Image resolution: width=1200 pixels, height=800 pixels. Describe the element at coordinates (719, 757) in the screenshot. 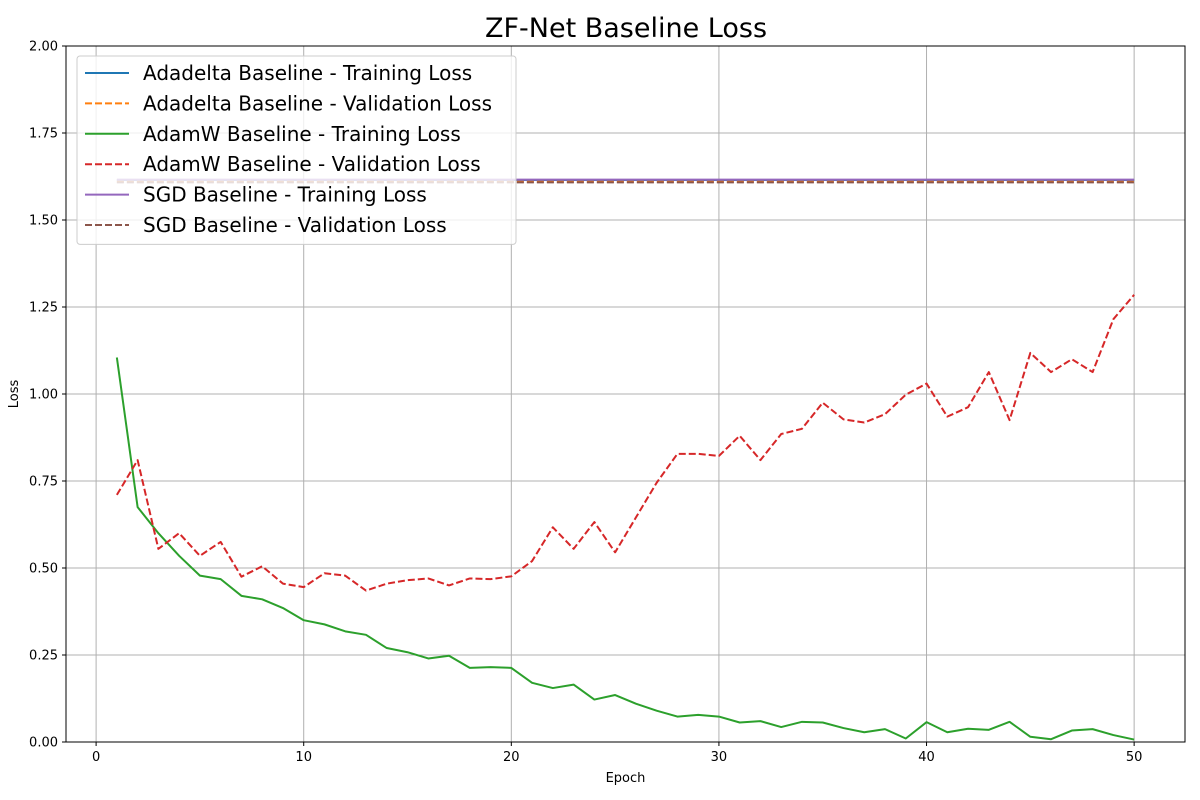

I see `x-tick-label: 30` at that location.